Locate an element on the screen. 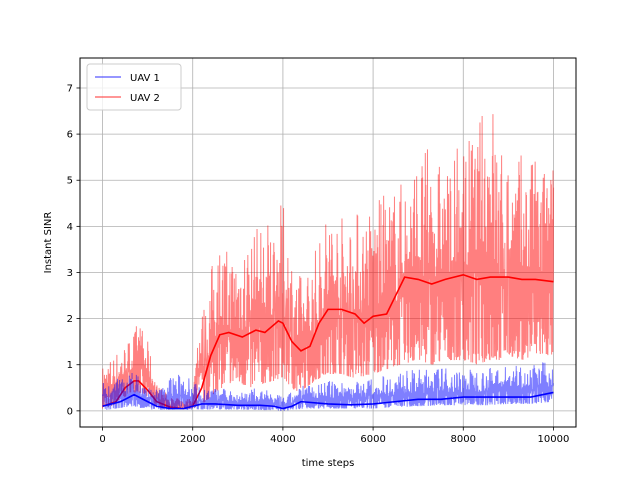 This screenshot has height=480, width=640. y-tick-label: 7 is located at coordinates (70, 88).